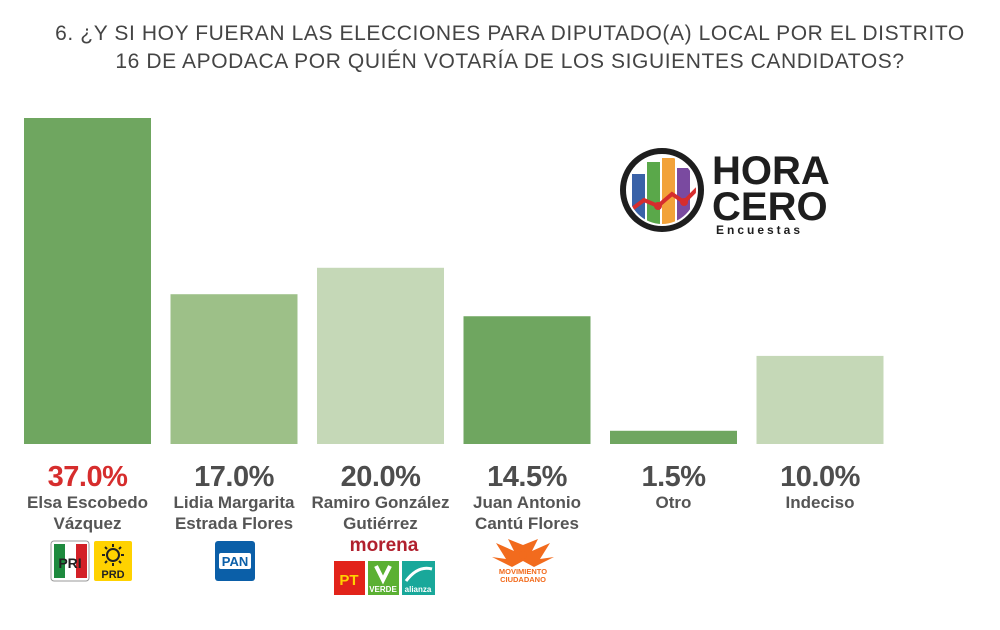 The width and height of the screenshot is (1000, 630). I want to click on verde-logo-text: VERDE, so click(383, 589).